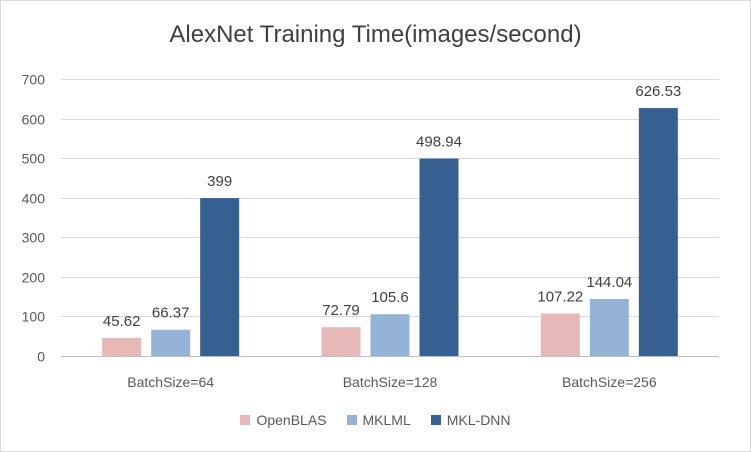 The width and height of the screenshot is (751, 452). What do you see at coordinates (34, 120) in the screenshot?
I see `y-tick-label: 600` at bounding box center [34, 120].